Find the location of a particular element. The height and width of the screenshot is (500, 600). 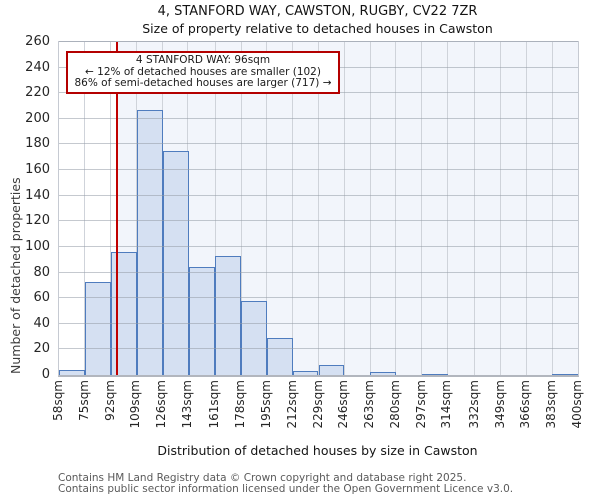

x-tick-195sqm: 195sqm is located at coordinates (265, 404).